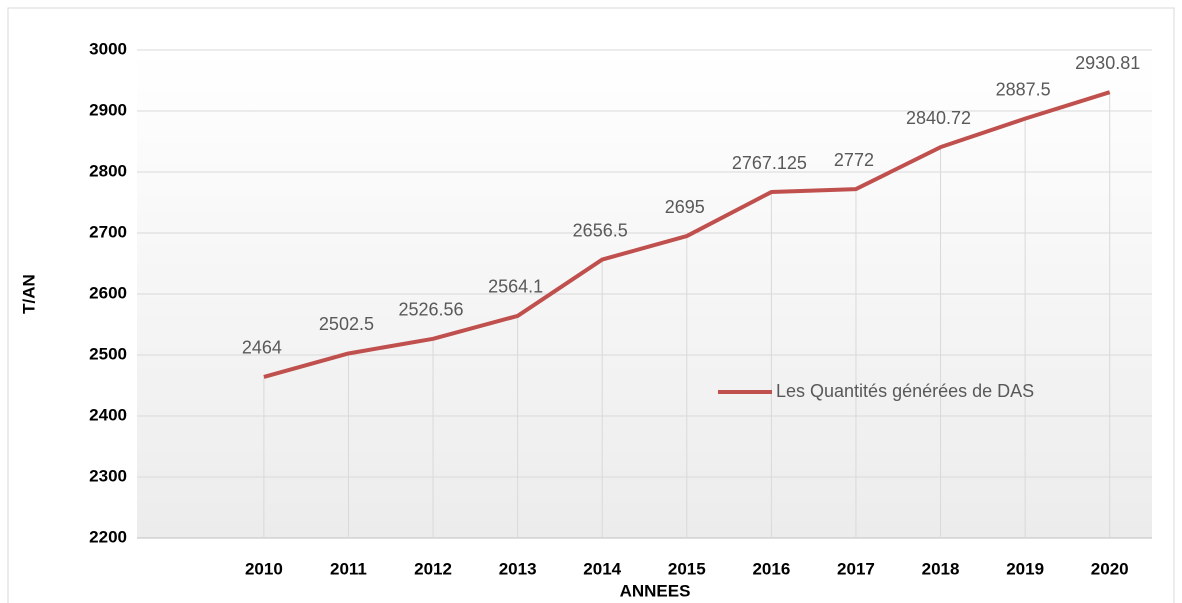  Describe the element at coordinates (856, 568) in the screenshot. I see `x-tick-label: 2017` at that location.